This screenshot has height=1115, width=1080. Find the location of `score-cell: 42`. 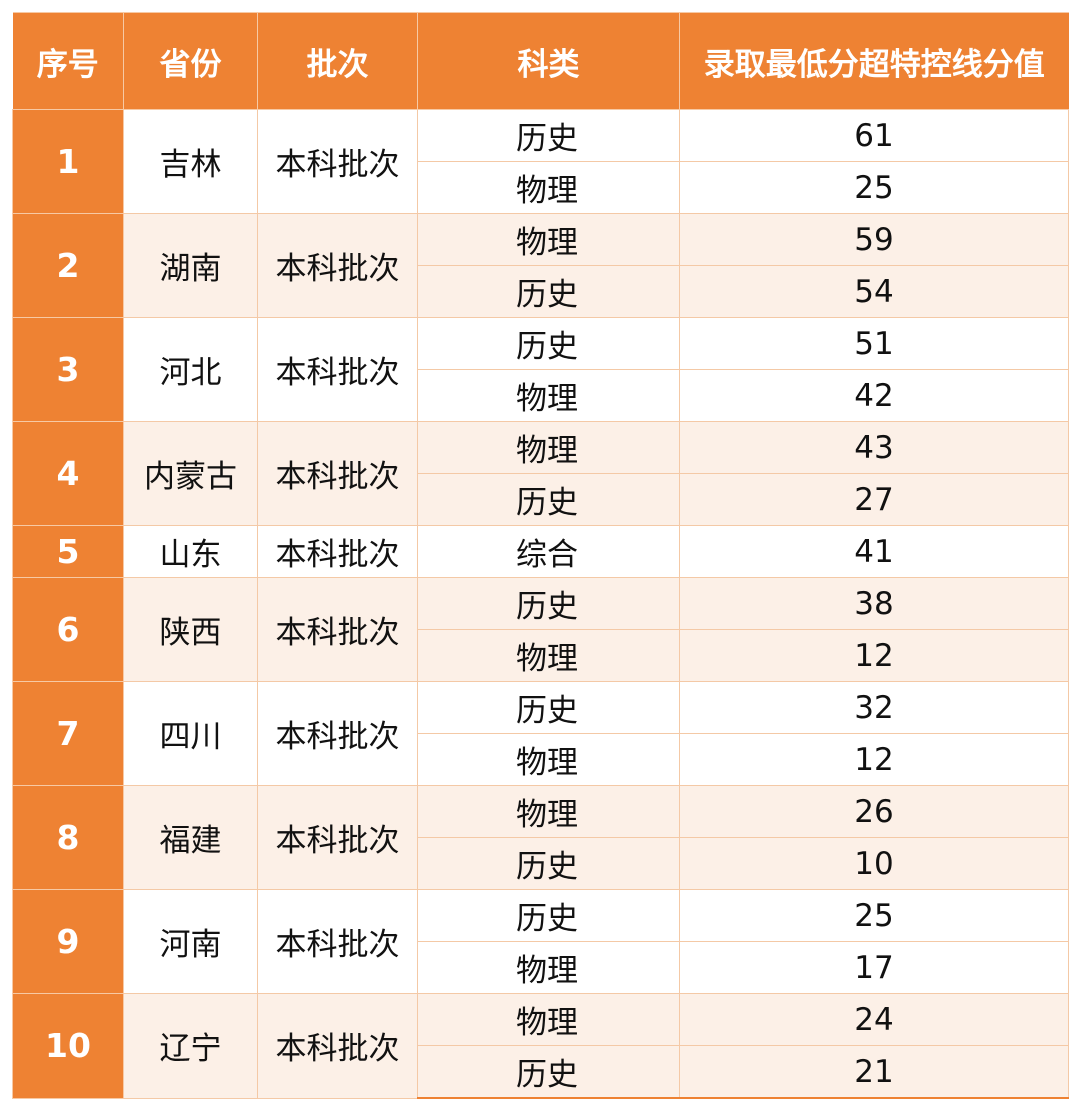

score-cell: 42 is located at coordinates (874, 395).